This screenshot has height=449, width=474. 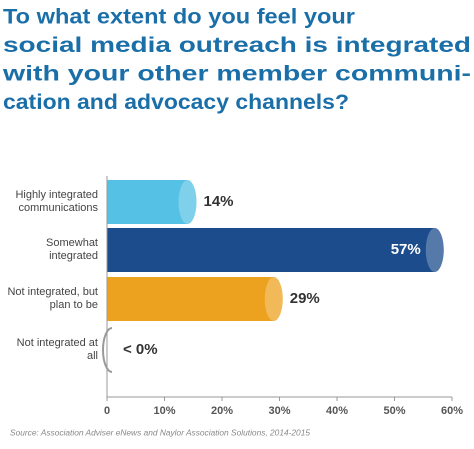 What do you see at coordinates (176, 102) in the screenshot?
I see `chart-title: cation and advocacy channels?` at bounding box center [176, 102].